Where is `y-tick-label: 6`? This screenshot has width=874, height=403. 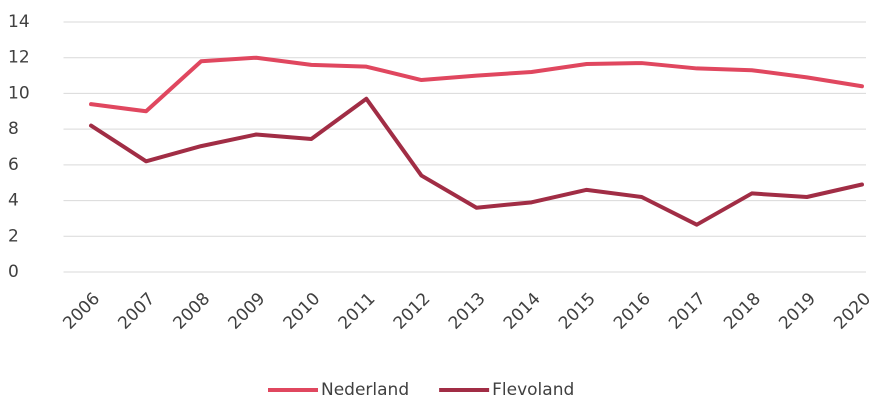 y-tick-label: 6 is located at coordinates (13, 165).